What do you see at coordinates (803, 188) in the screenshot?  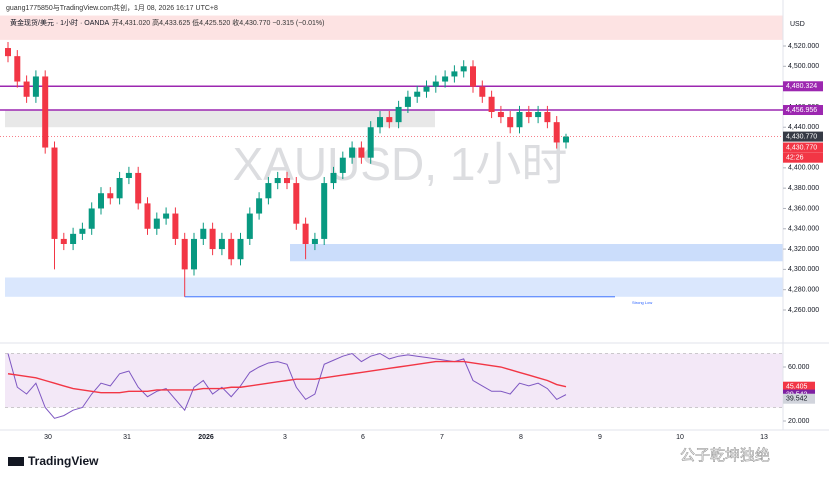 I see `y-tick-label: 4,380.000` at bounding box center [803, 188].